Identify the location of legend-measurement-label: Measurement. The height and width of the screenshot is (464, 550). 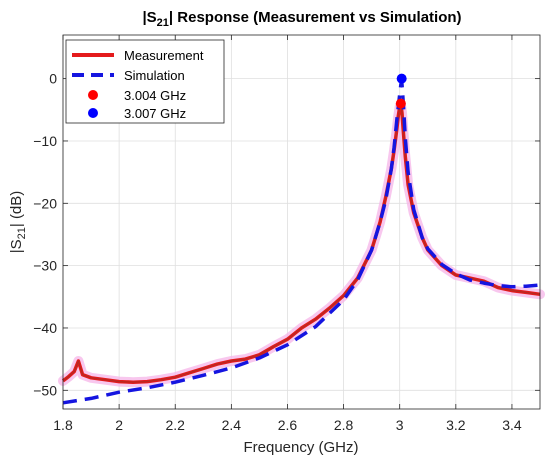
(164, 55).